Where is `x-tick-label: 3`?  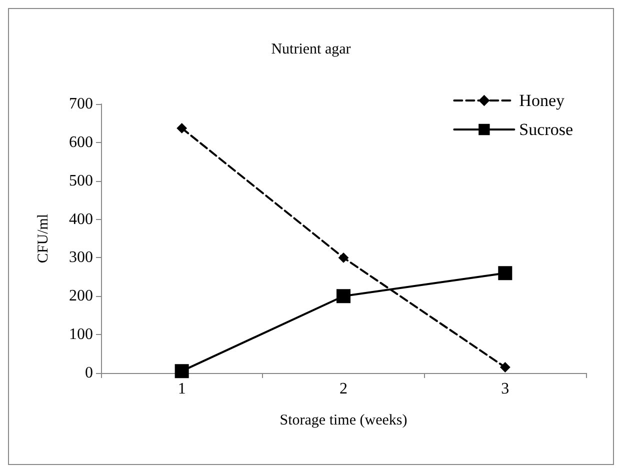 x-tick-label: 3 is located at coordinates (505, 389).